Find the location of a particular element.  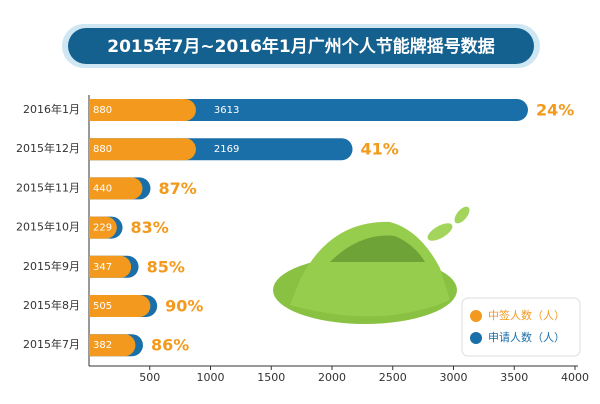

y-tick-label: 2015年12月 is located at coordinates (48, 148).